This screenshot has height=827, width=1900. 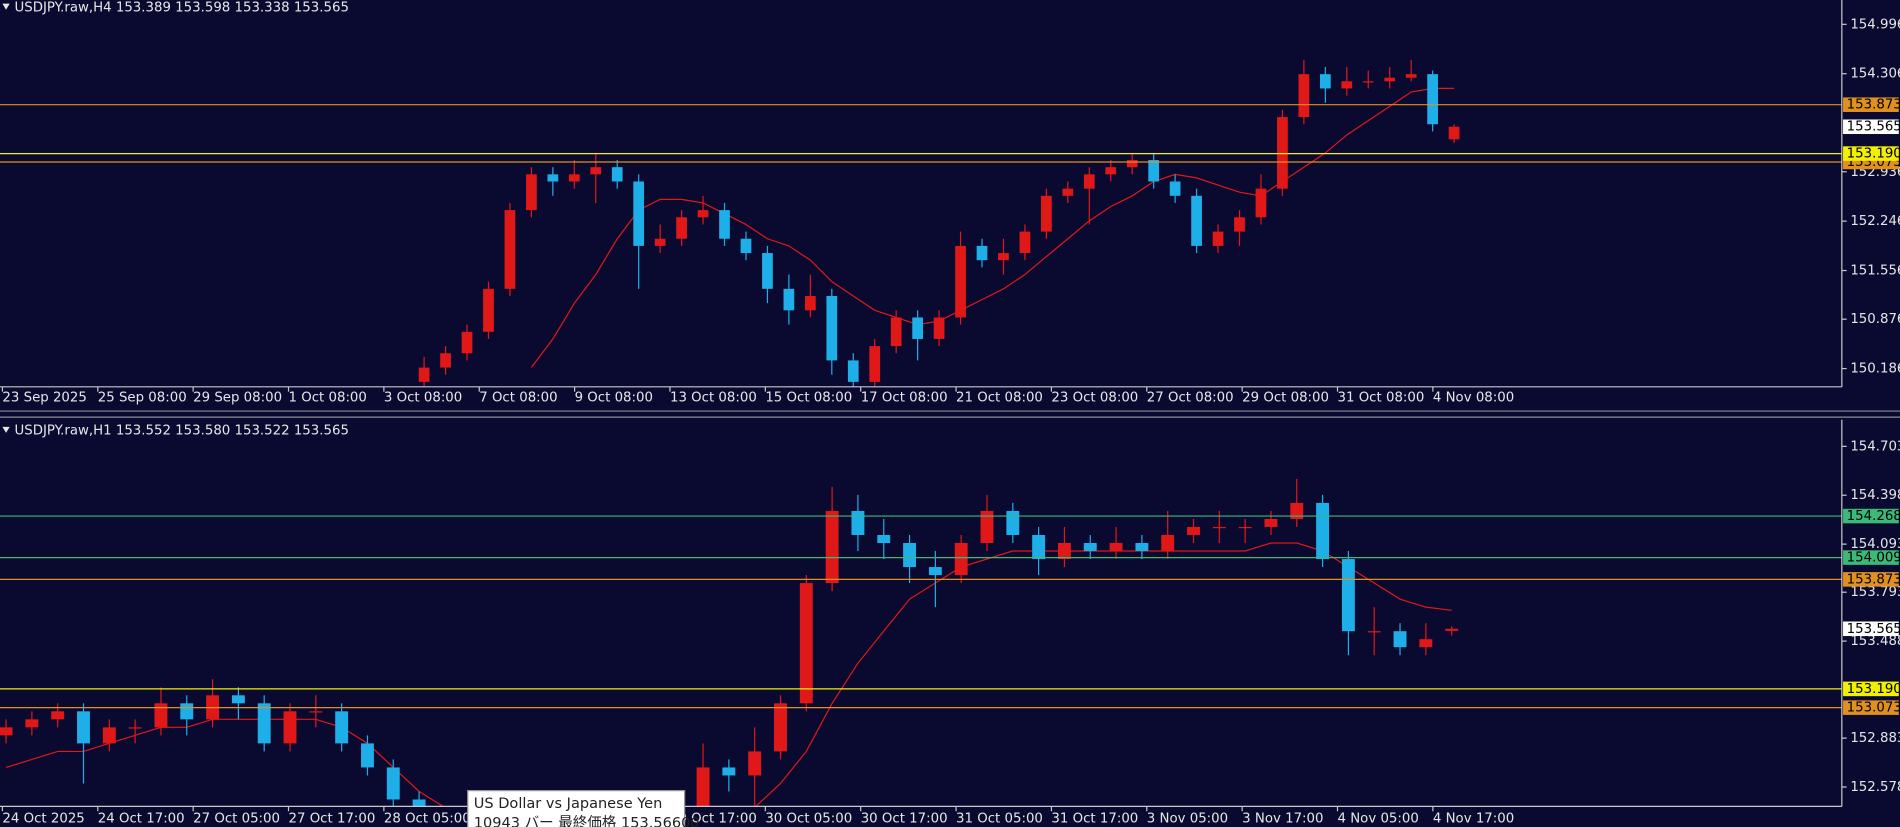 What do you see at coordinates (713, 819) in the screenshot?
I see `x-tick-label: 29 Oct 17:00` at bounding box center [713, 819].